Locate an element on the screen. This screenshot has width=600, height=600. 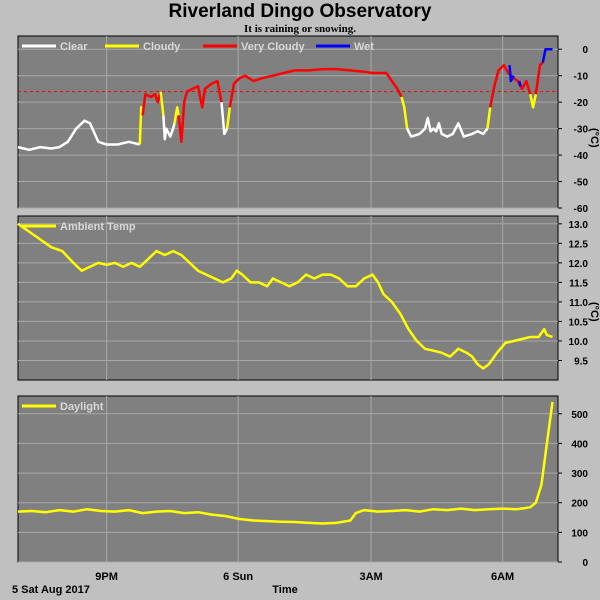
legend-label: Ambient Temp is located at coordinates (98, 227).